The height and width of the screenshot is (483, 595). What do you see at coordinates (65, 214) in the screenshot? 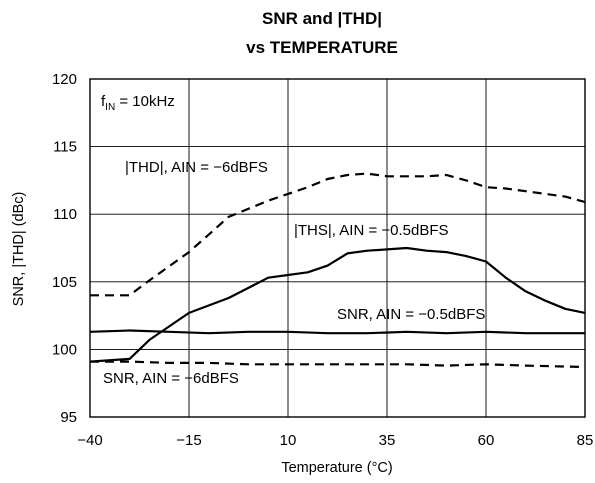
I see `y-tick-label-3: 110` at bounding box center [65, 214].